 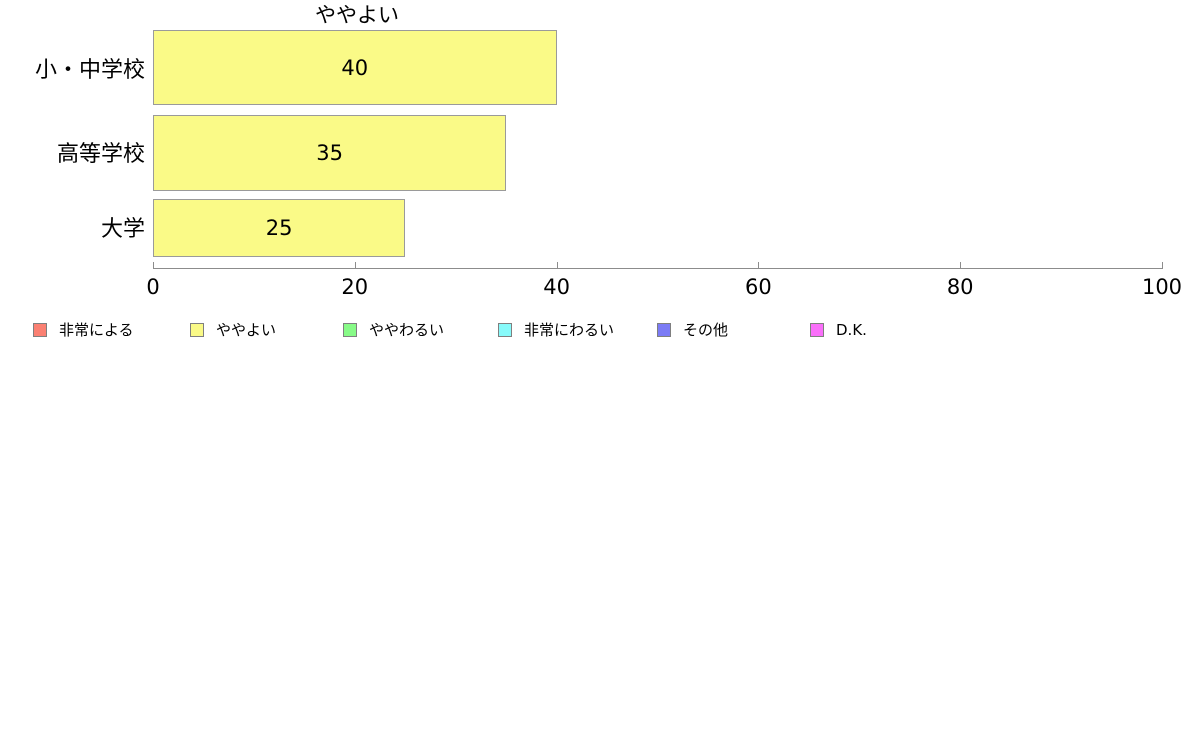 What do you see at coordinates (246, 330) in the screenshot?
I see `legend-item-label: ややよい` at bounding box center [246, 330].